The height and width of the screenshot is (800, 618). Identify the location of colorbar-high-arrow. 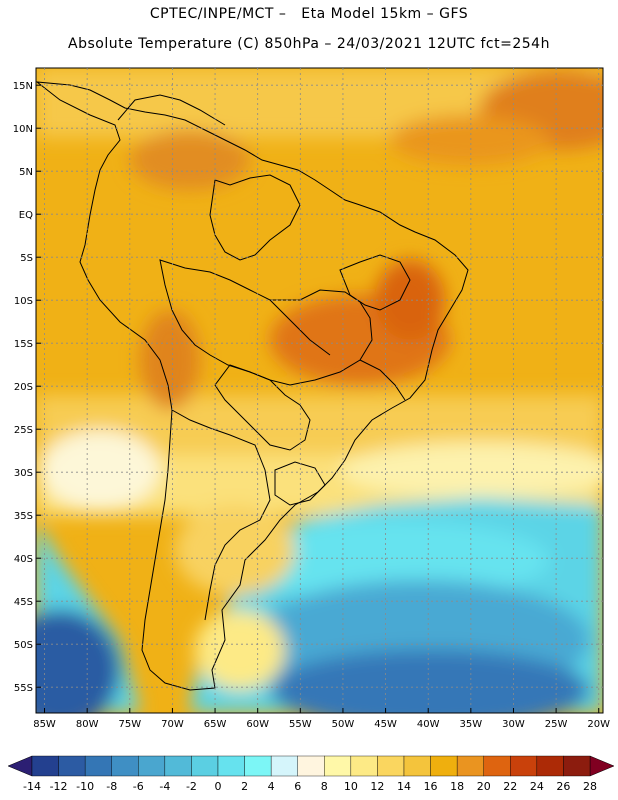
(602, 766).